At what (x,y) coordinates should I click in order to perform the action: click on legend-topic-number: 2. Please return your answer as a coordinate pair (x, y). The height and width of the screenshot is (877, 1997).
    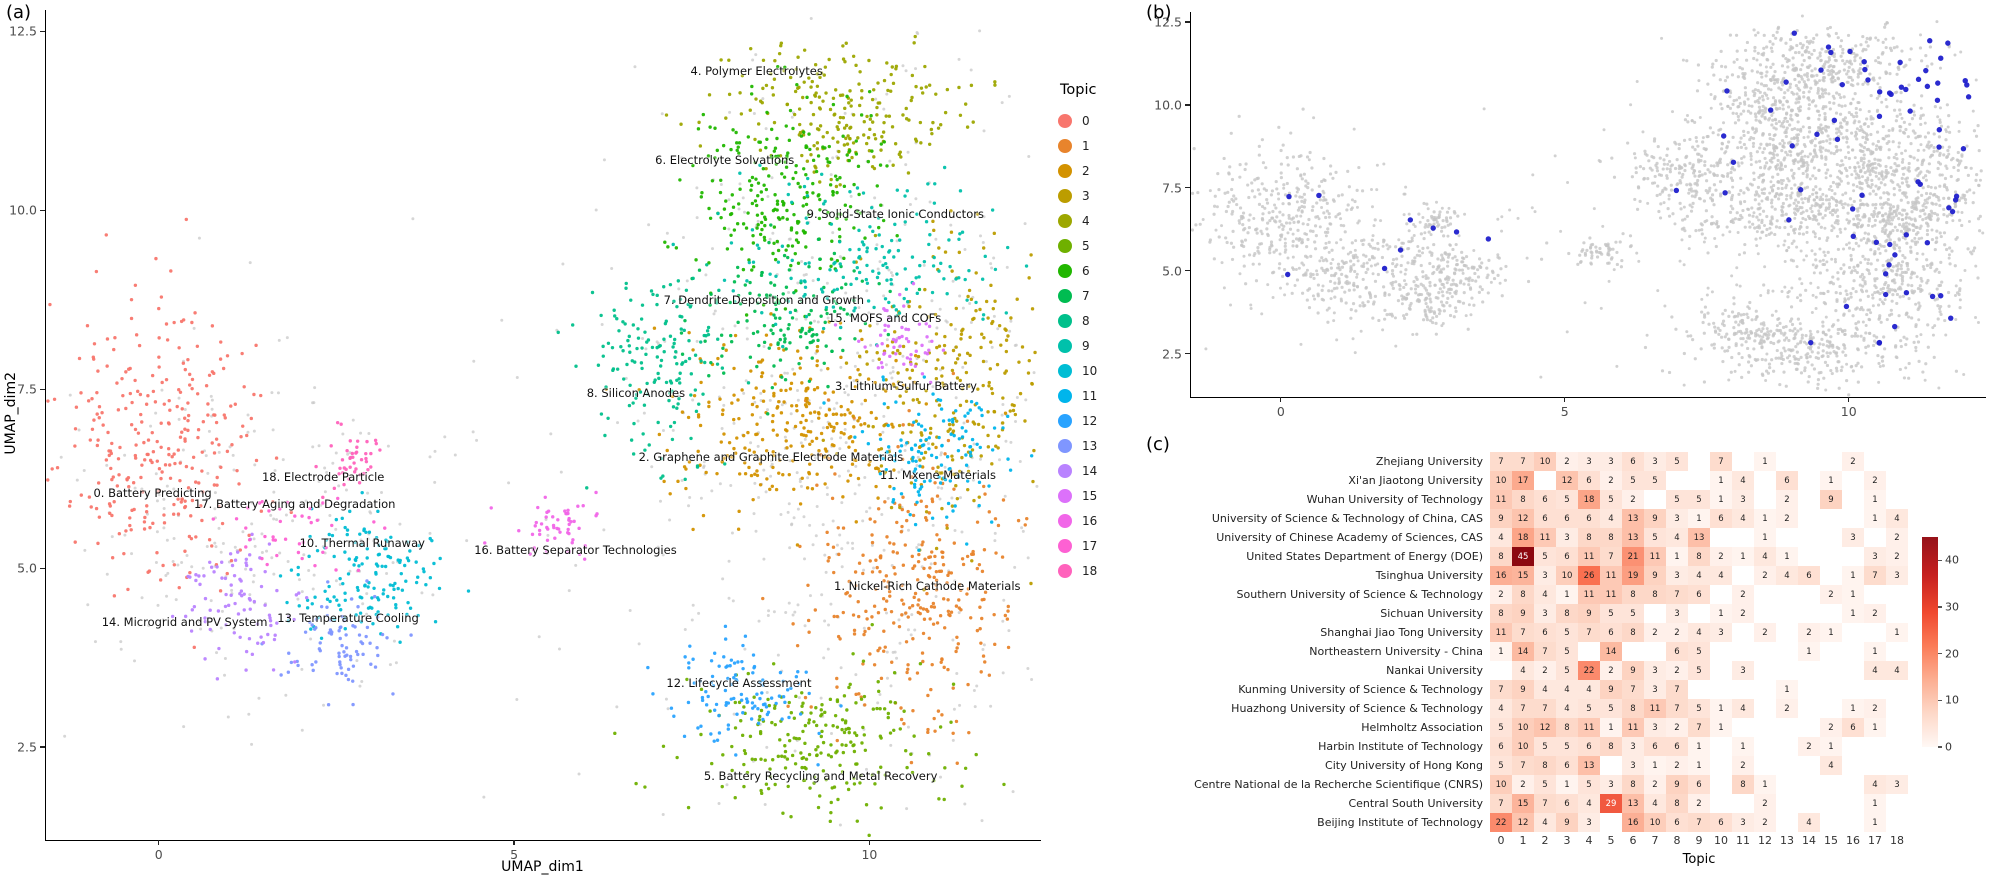
    Looking at the image, I should click on (1086, 170).